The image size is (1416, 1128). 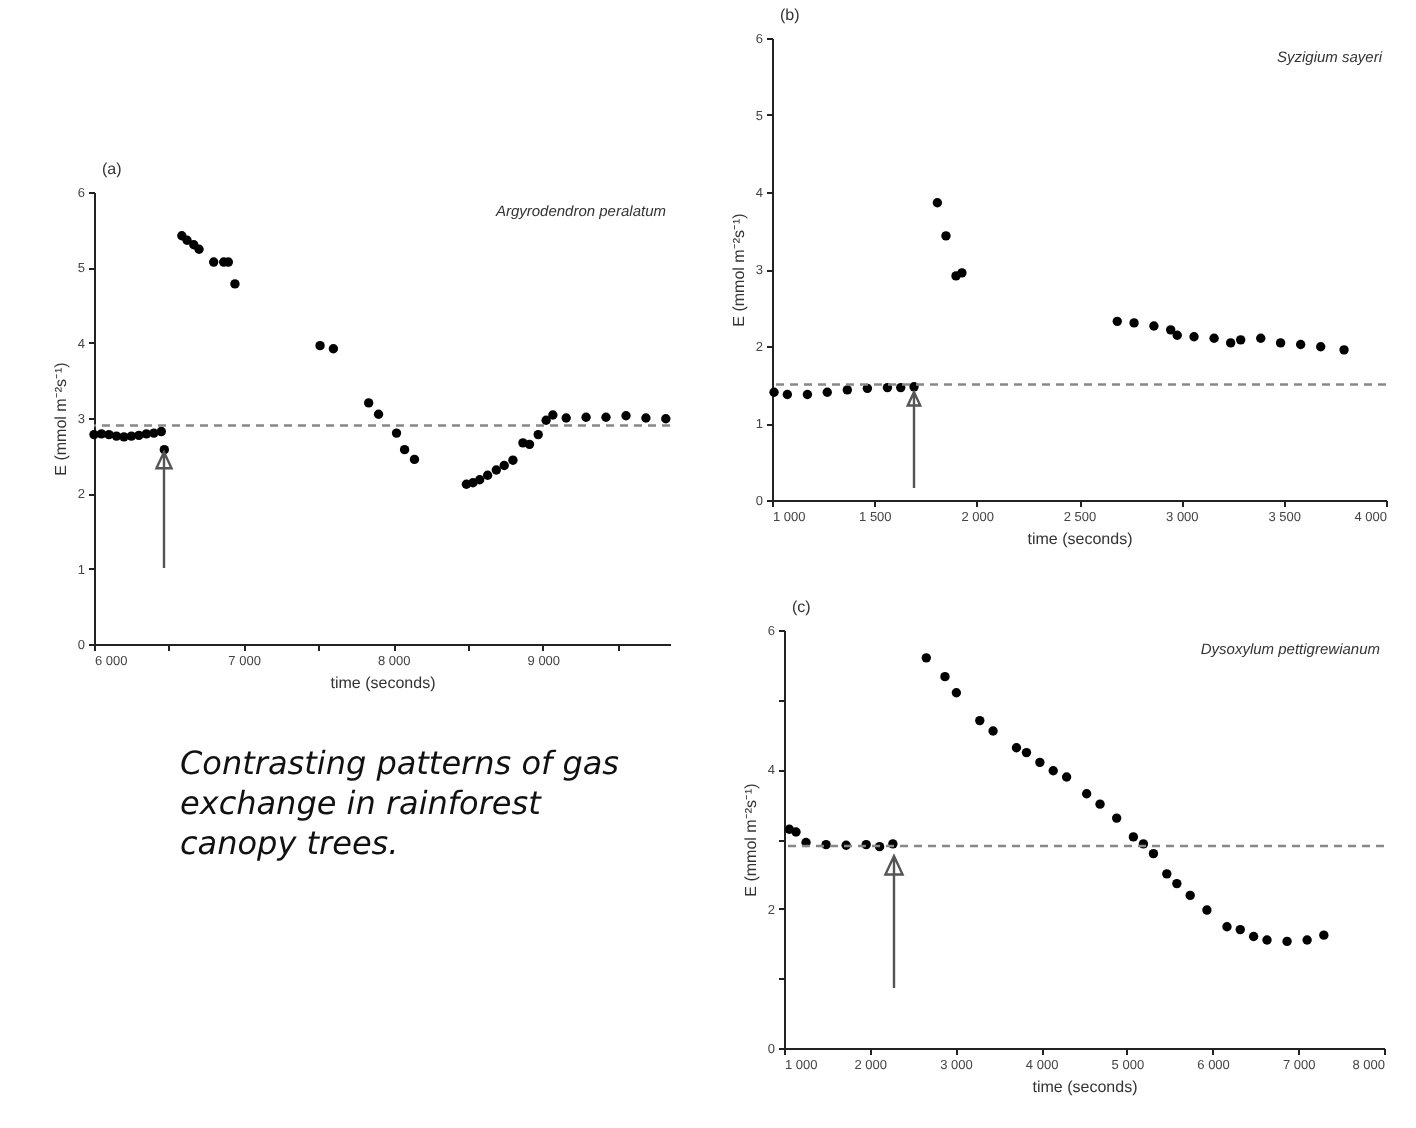 What do you see at coordinates (802, 607) in the screenshot?
I see `chart-title: (c)` at bounding box center [802, 607].